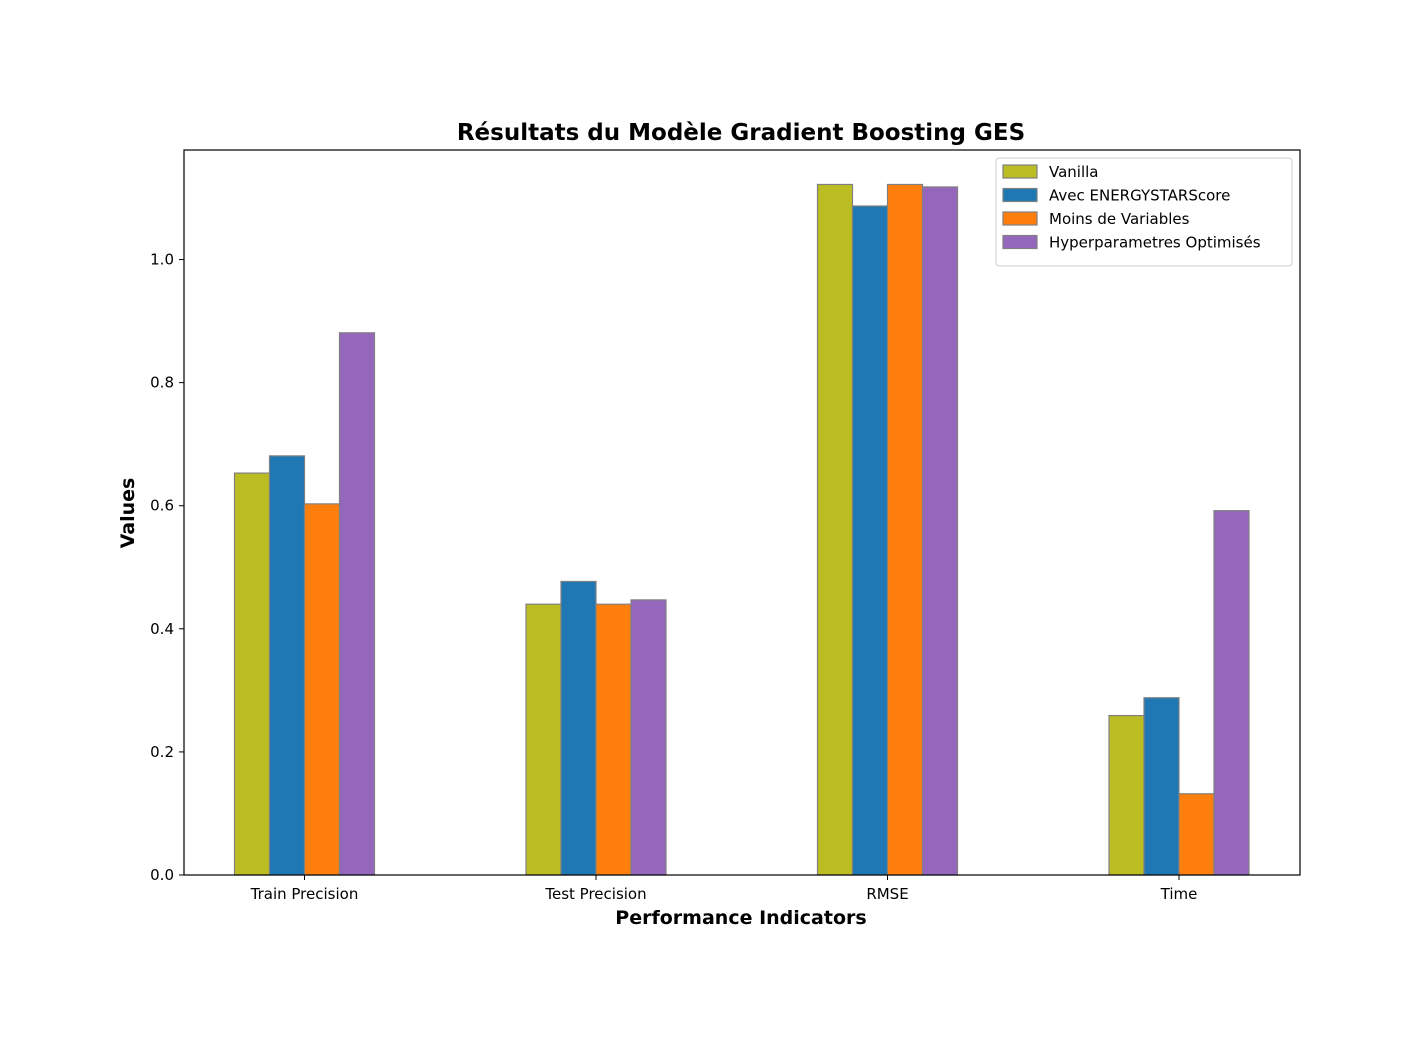  I want to click on legend-label: Hyperparametres Optimisés, so click(1155, 243).